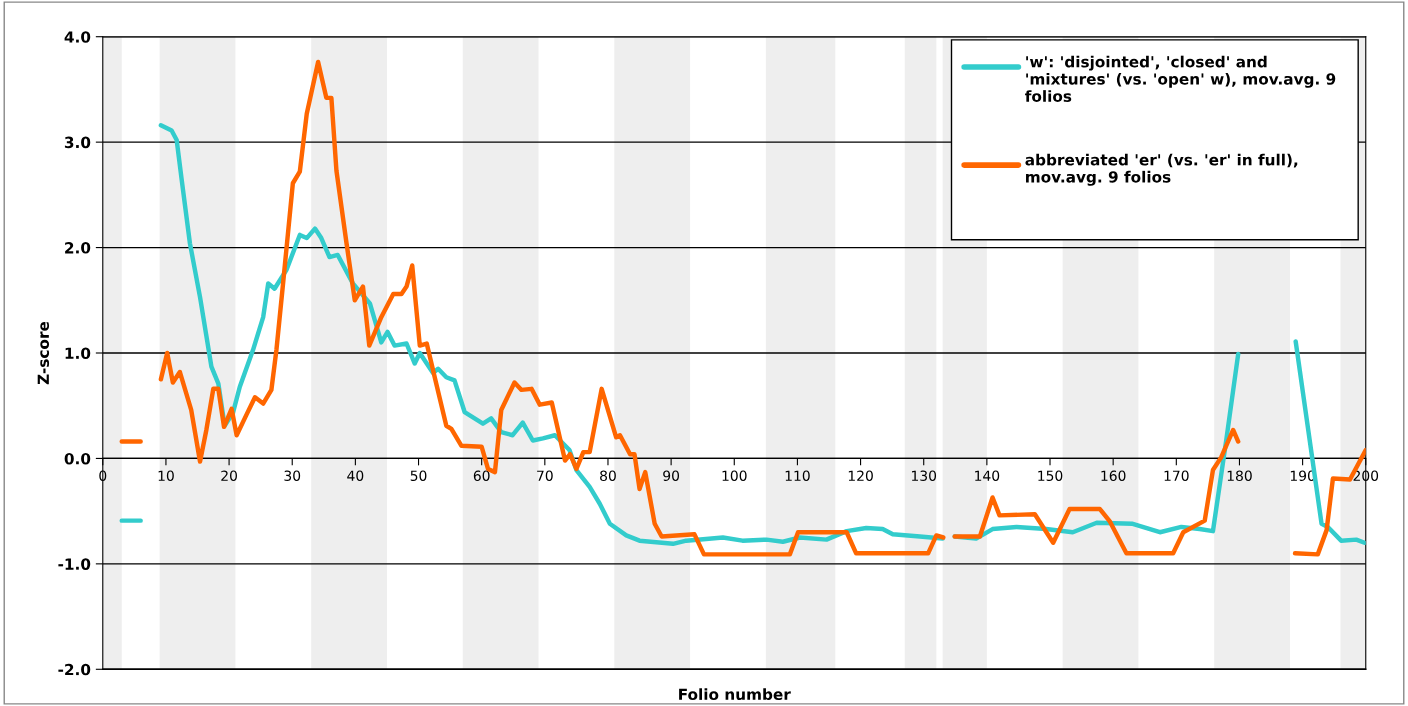 The width and height of the screenshot is (1408, 706). Describe the element at coordinates (292, 475) in the screenshot. I see `x-tick-label: 30` at that location.